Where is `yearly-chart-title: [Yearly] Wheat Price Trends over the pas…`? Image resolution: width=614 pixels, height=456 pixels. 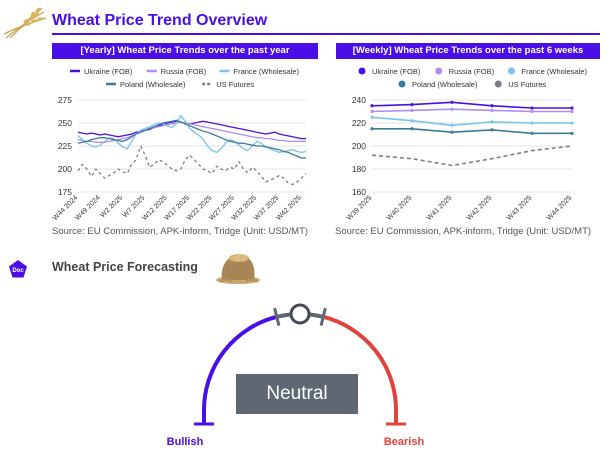 yearly-chart-title: [Yearly] Wheat Price Trends over the pas… is located at coordinates (185, 51).